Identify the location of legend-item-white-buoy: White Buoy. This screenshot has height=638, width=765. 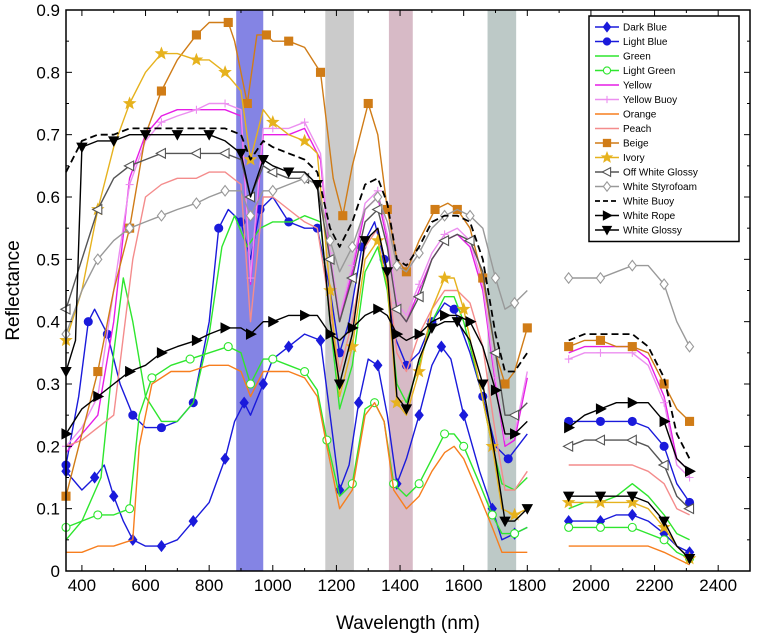
(634, 202).